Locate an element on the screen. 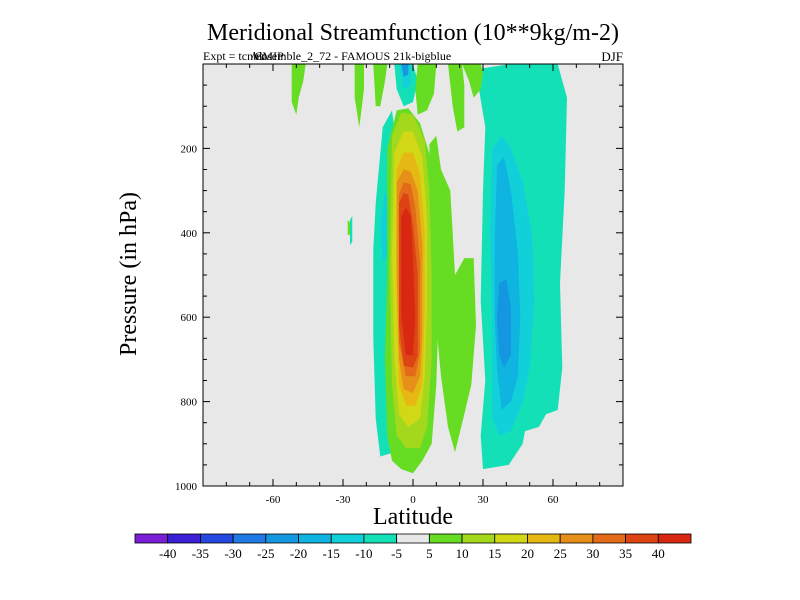 This screenshot has width=800, height=600. contour-nh-lower-green is located at coordinates (452, 294).